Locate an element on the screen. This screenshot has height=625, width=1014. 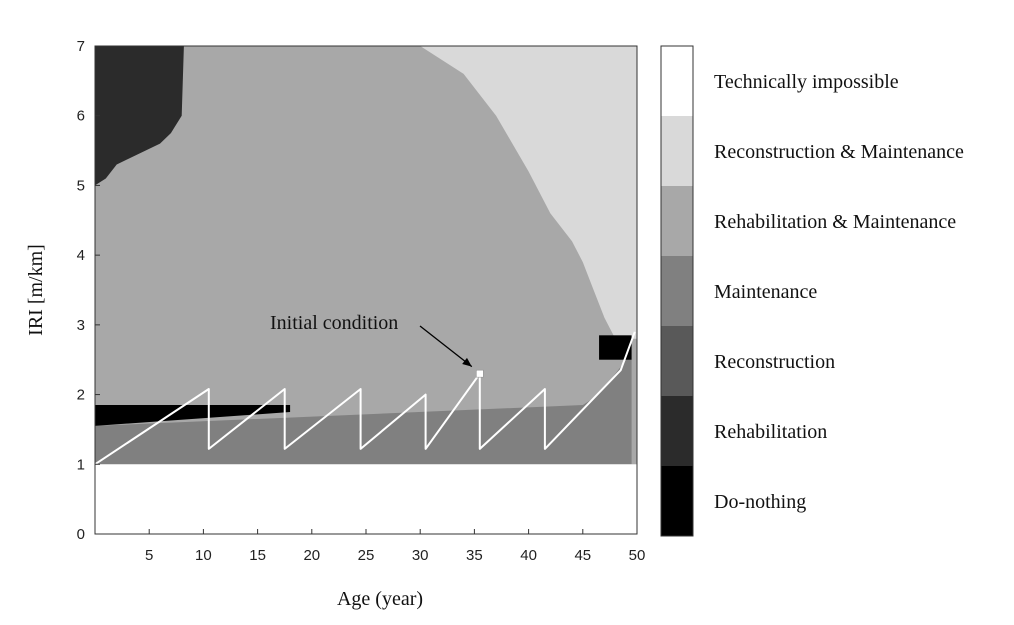
y-tick-label: 3 is located at coordinates (81, 325).